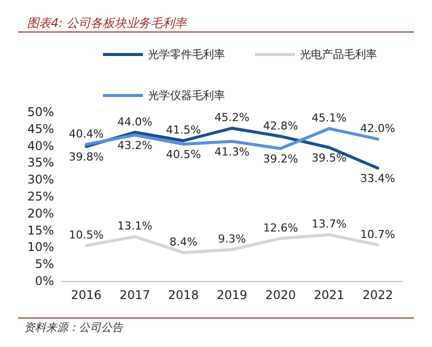  What do you see at coordinates (74, 327) in the screenshot?
I see `text: 资料来源：公司公告` at bounding box center [74, 327].